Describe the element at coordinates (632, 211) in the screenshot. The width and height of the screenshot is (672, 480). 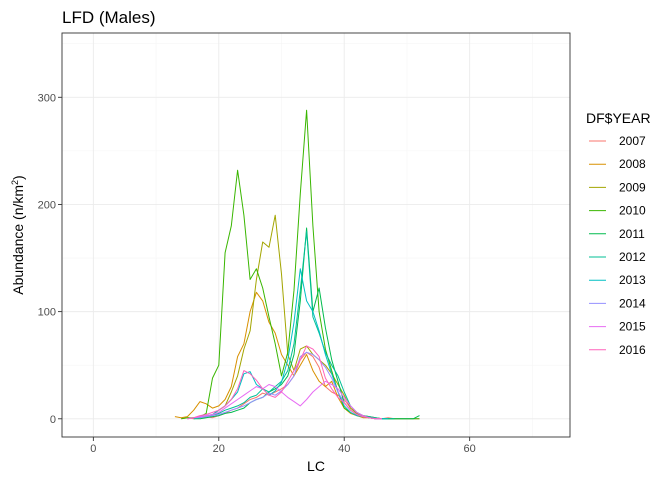
I see `legend-label-2010: 2010` at that location.